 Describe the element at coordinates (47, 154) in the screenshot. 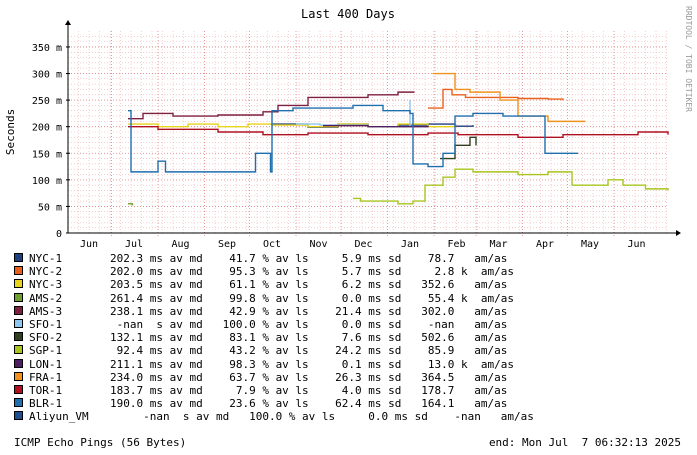

I see `y-tick-label: 150 m` at that location.